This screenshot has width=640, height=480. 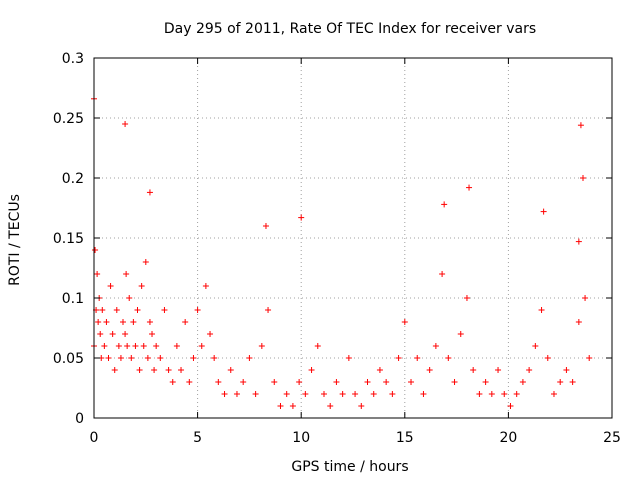 What do you see at coordinates (355, 438) in the screenshot?
I see `x-tick-labels: 0 5 10 15 20 25` at bounding box center [355, 438].